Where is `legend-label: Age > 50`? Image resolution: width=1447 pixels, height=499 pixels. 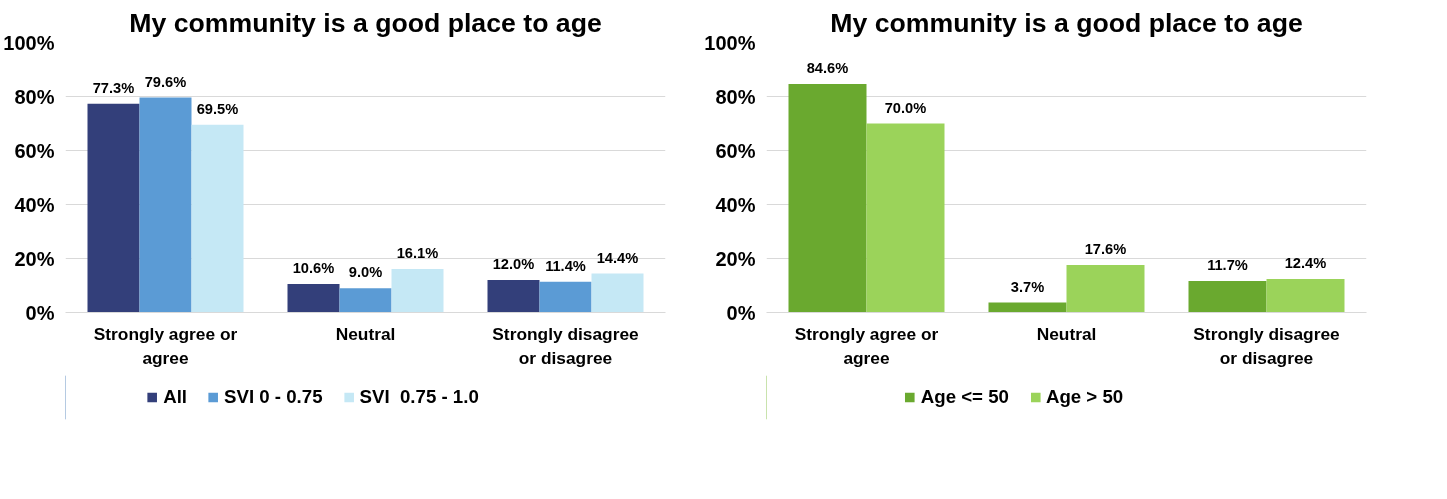 legend-label: Age > 50 is located at coordinates (1084, 397).